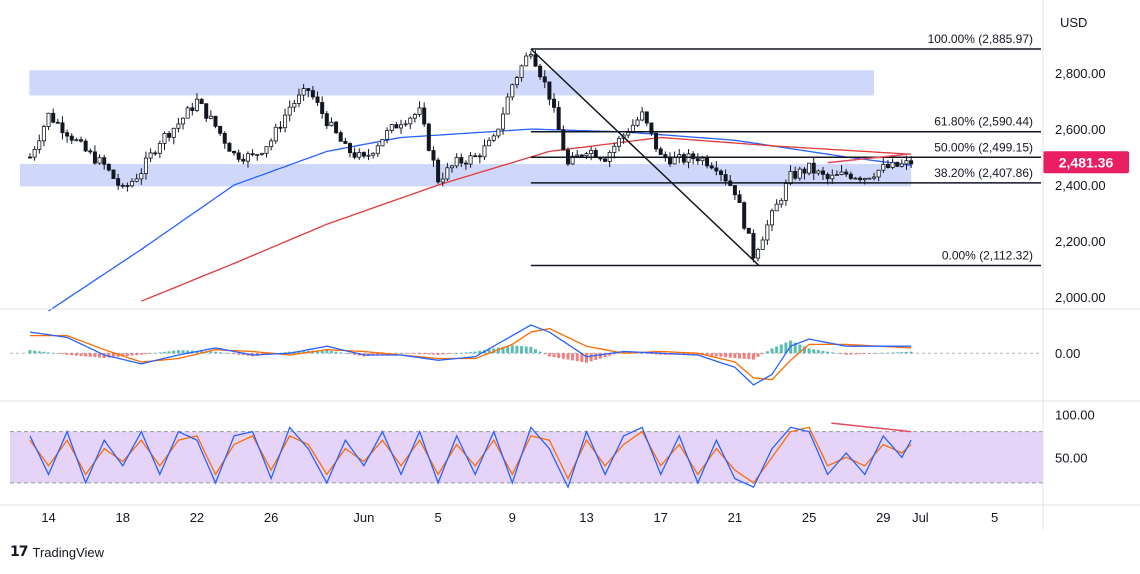 The width and height of the screenshot is (1140, 574). What do you see at coordinates (19, 552) in the screenshot?
I see `tradingview-logo-icon: 17` at bounding box center [19, 552].